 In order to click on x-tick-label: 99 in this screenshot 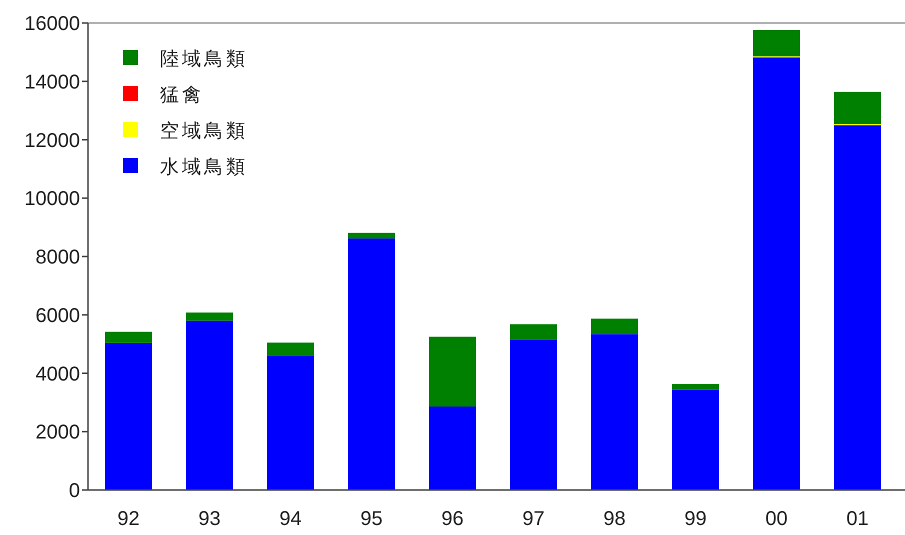, I will do `click(695, 519)`.